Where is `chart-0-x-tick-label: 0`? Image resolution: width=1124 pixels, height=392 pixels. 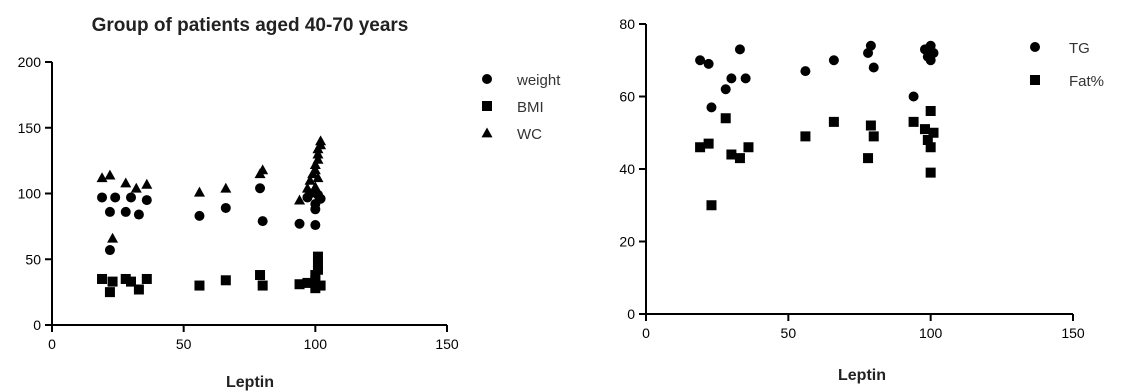 chart-0-x-tick-label: 0 is located at coordinates (52, 344).